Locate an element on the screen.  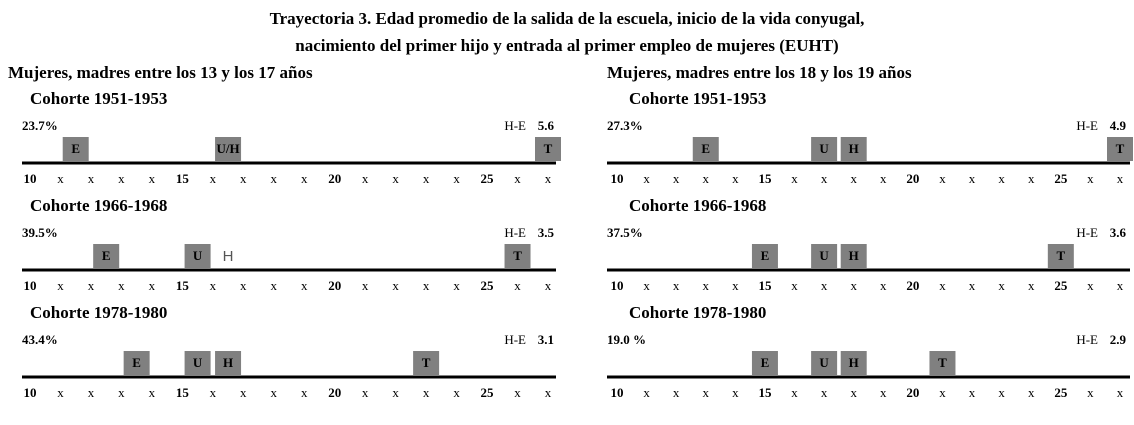
percent: 43.4% is located at coordinates (40, 339).